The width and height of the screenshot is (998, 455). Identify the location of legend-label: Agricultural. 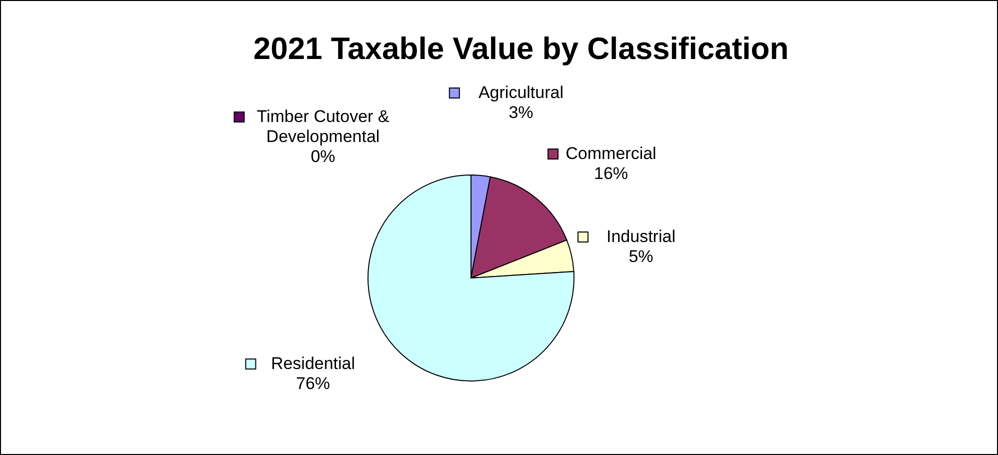
(521, 92).